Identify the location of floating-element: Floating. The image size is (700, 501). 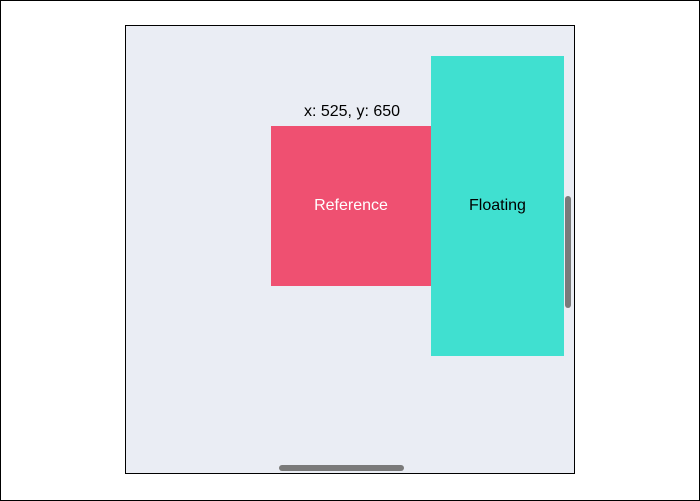
(497, 206).